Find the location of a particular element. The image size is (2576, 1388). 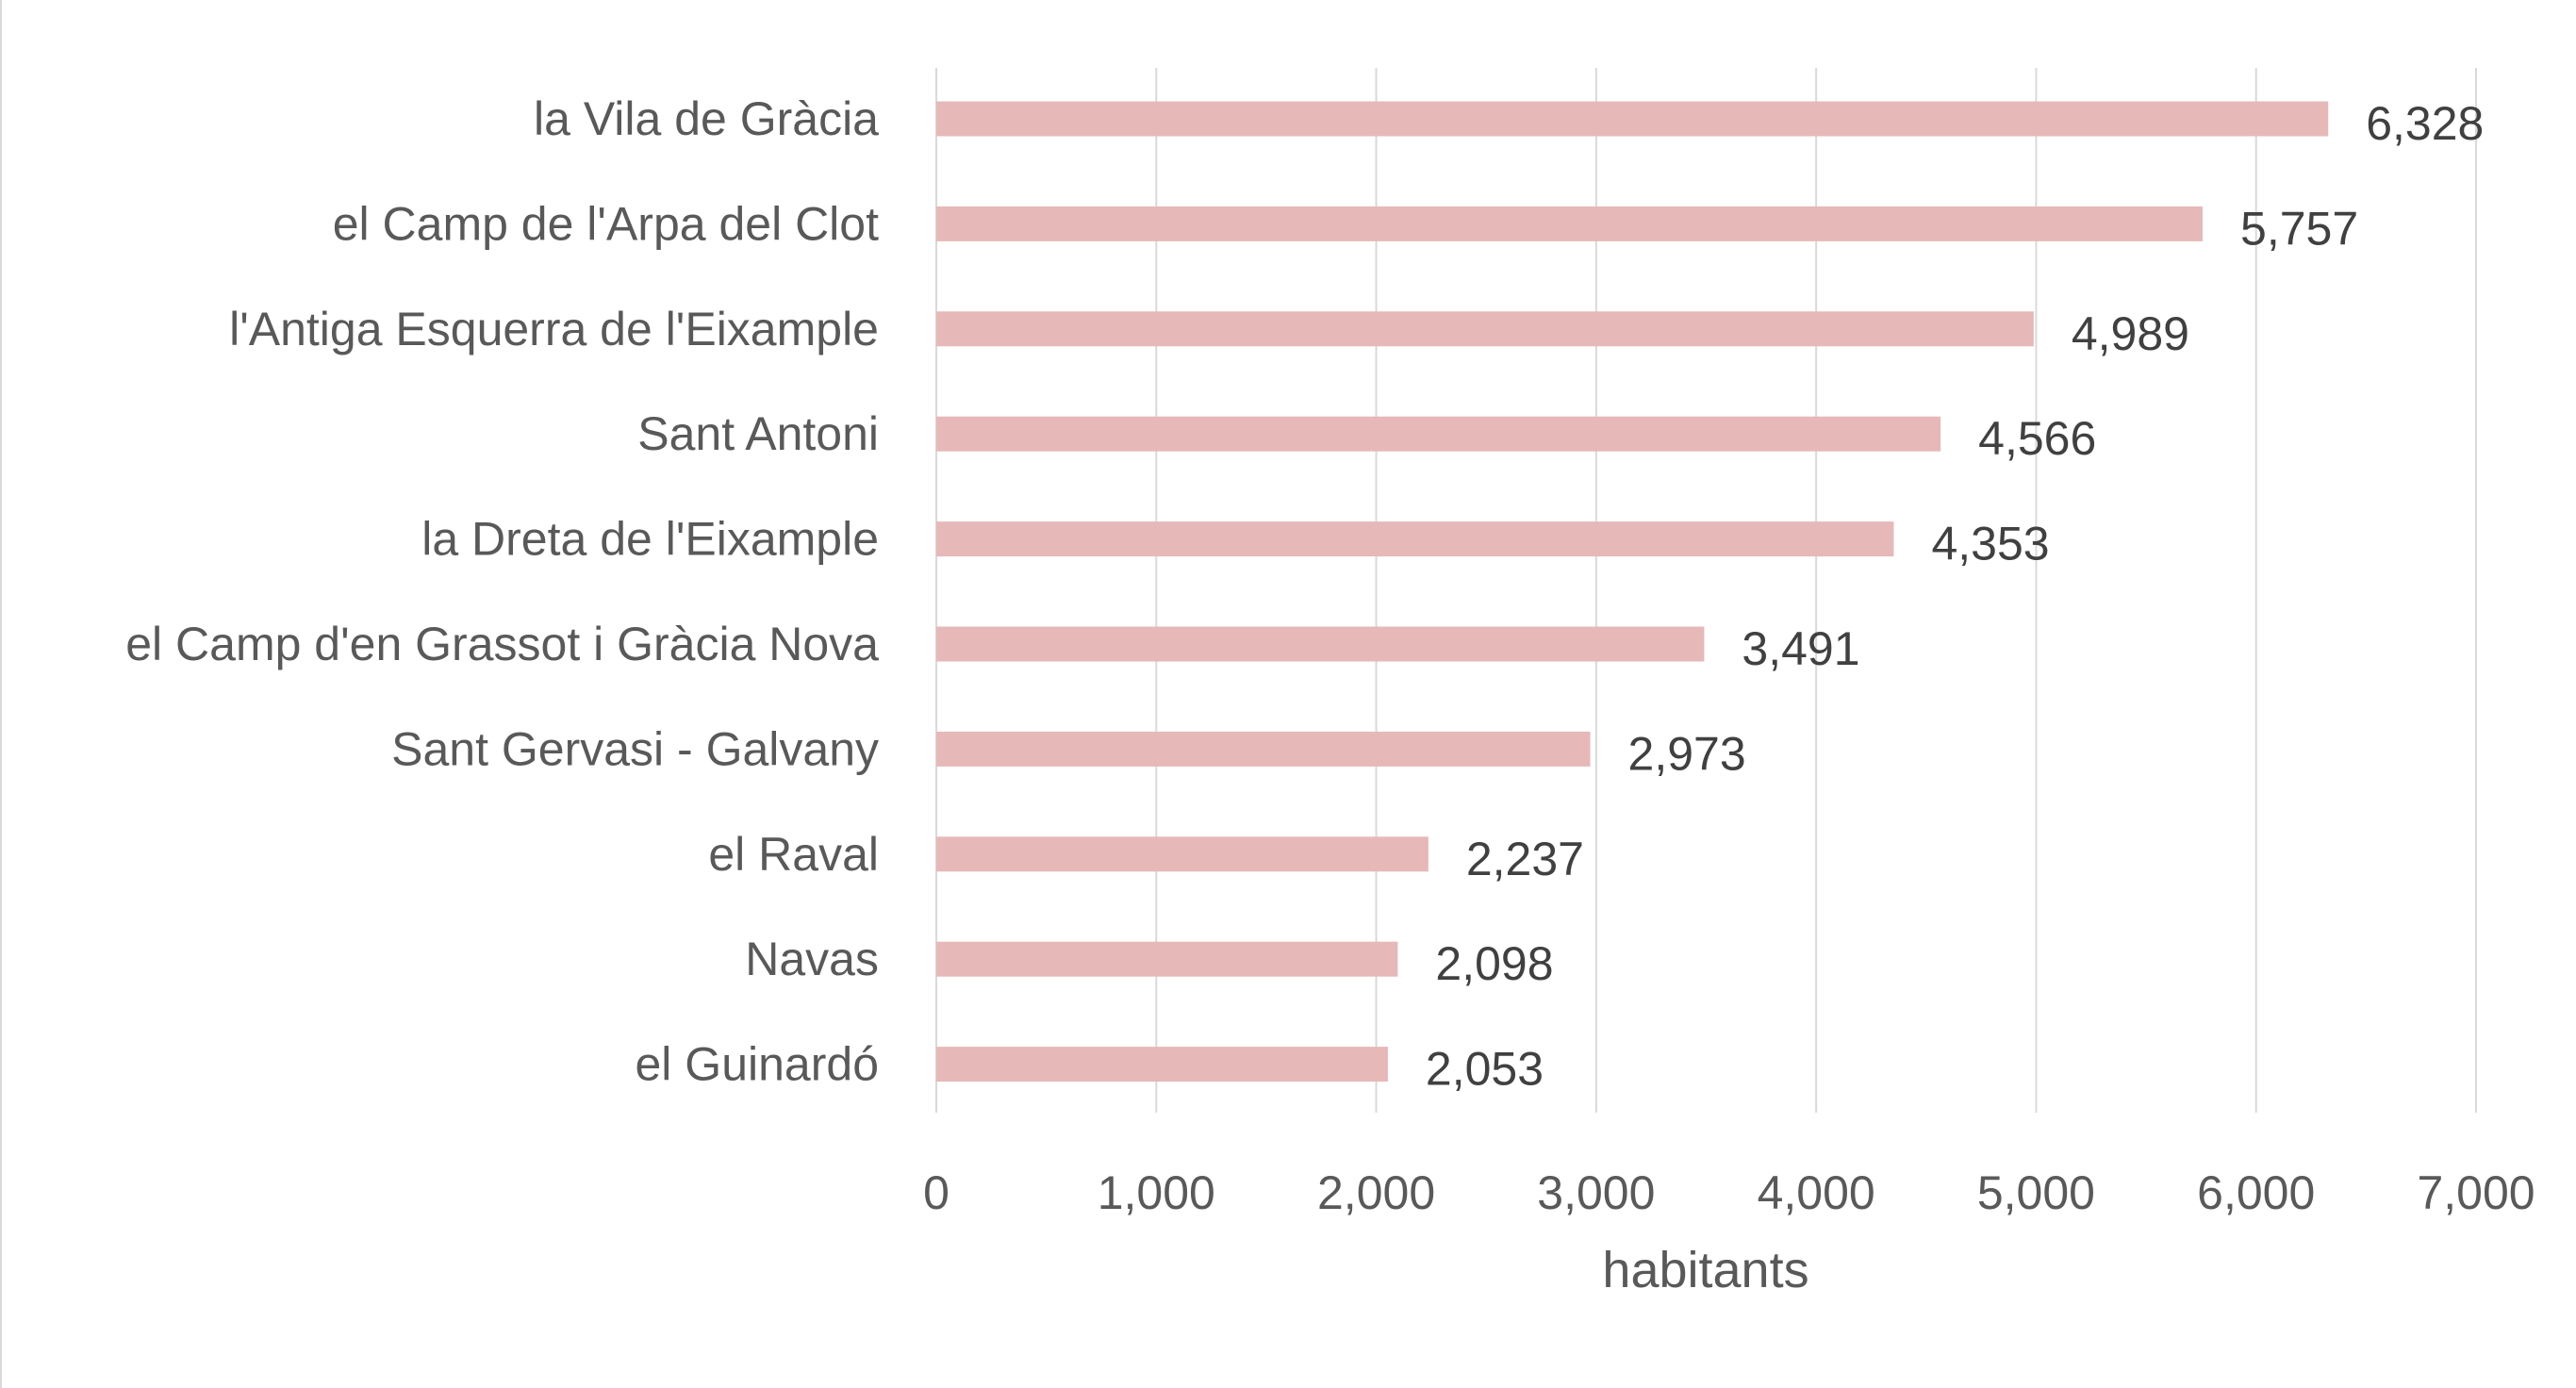

value-label: 2,053 is located at coordinates (1485, 1069).